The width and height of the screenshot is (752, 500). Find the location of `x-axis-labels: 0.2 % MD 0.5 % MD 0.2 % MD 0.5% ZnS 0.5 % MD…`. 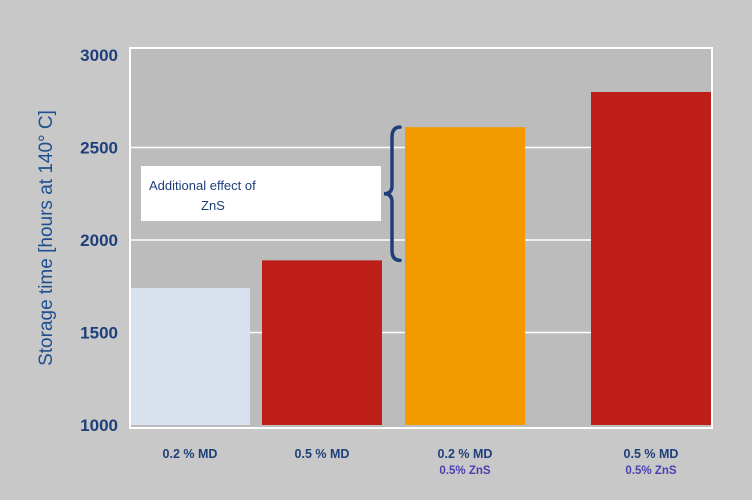

x-axis-labels: 0.2 % MD 0.5 % MD 0.2 % MD 0.5% ZnS 0.5 % MD… is located at coordinates (421, 462).